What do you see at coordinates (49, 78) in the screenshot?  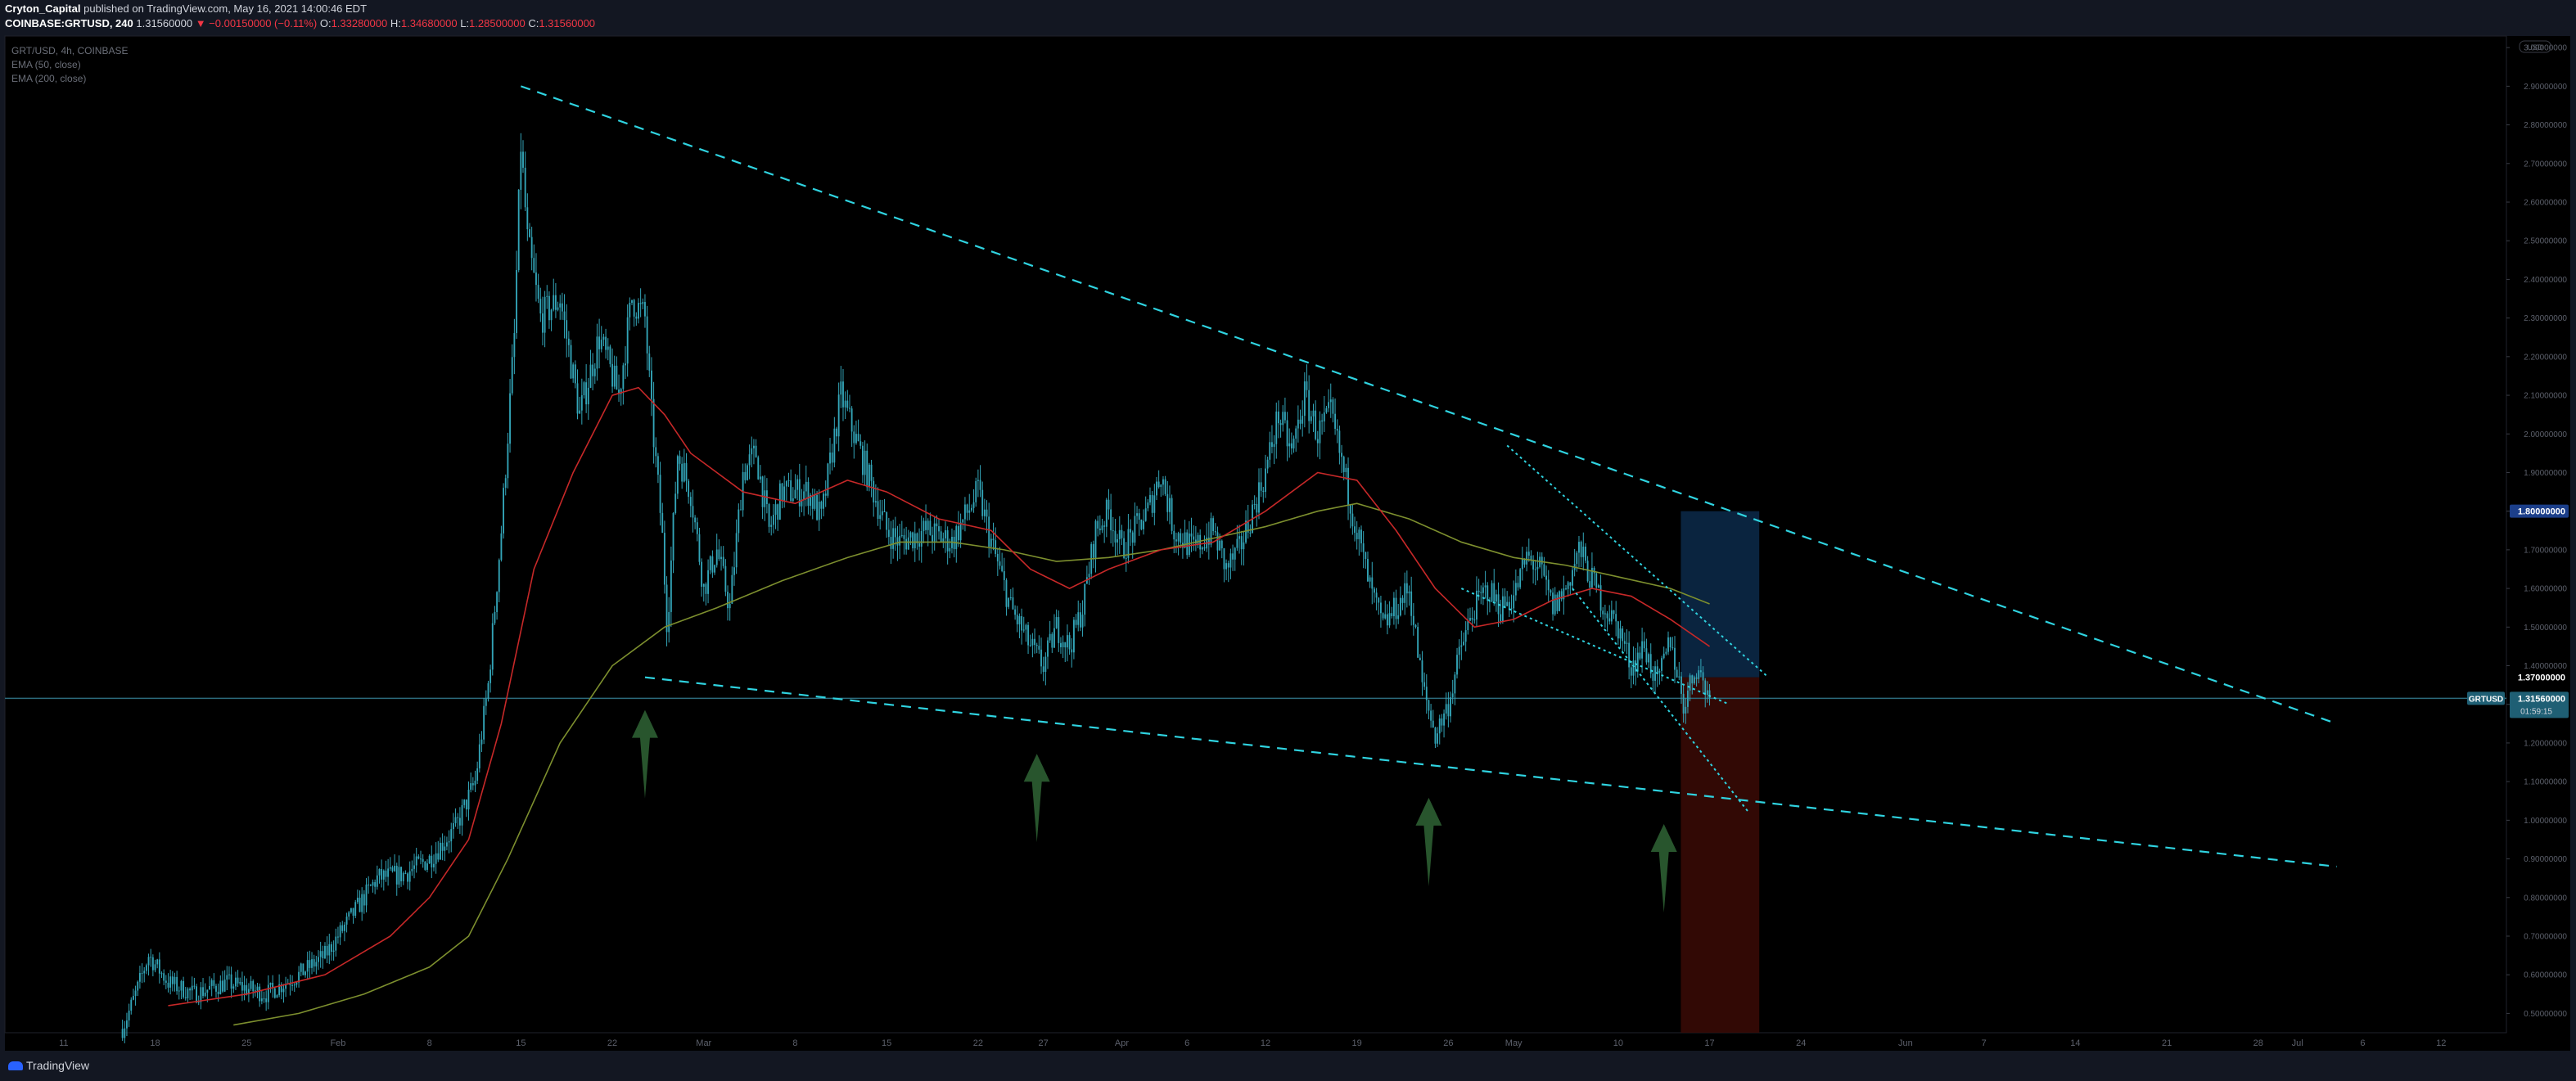 I see `legend-ema200: EMA (200, close)` at bounding box center [49, 78].